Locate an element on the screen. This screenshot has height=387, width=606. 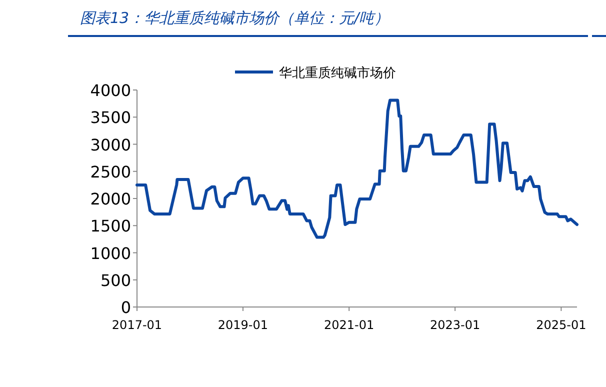
y-tick-label: 3000 is located at coordinates (110, 144).